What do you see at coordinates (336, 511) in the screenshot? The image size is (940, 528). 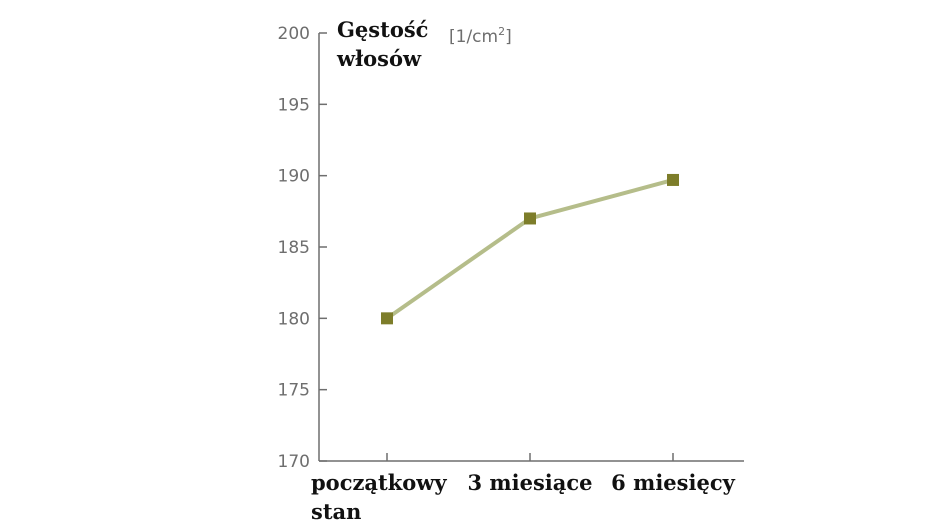 I see `x-category-label-0-line-2: stan` at bounding box center [336, 511].